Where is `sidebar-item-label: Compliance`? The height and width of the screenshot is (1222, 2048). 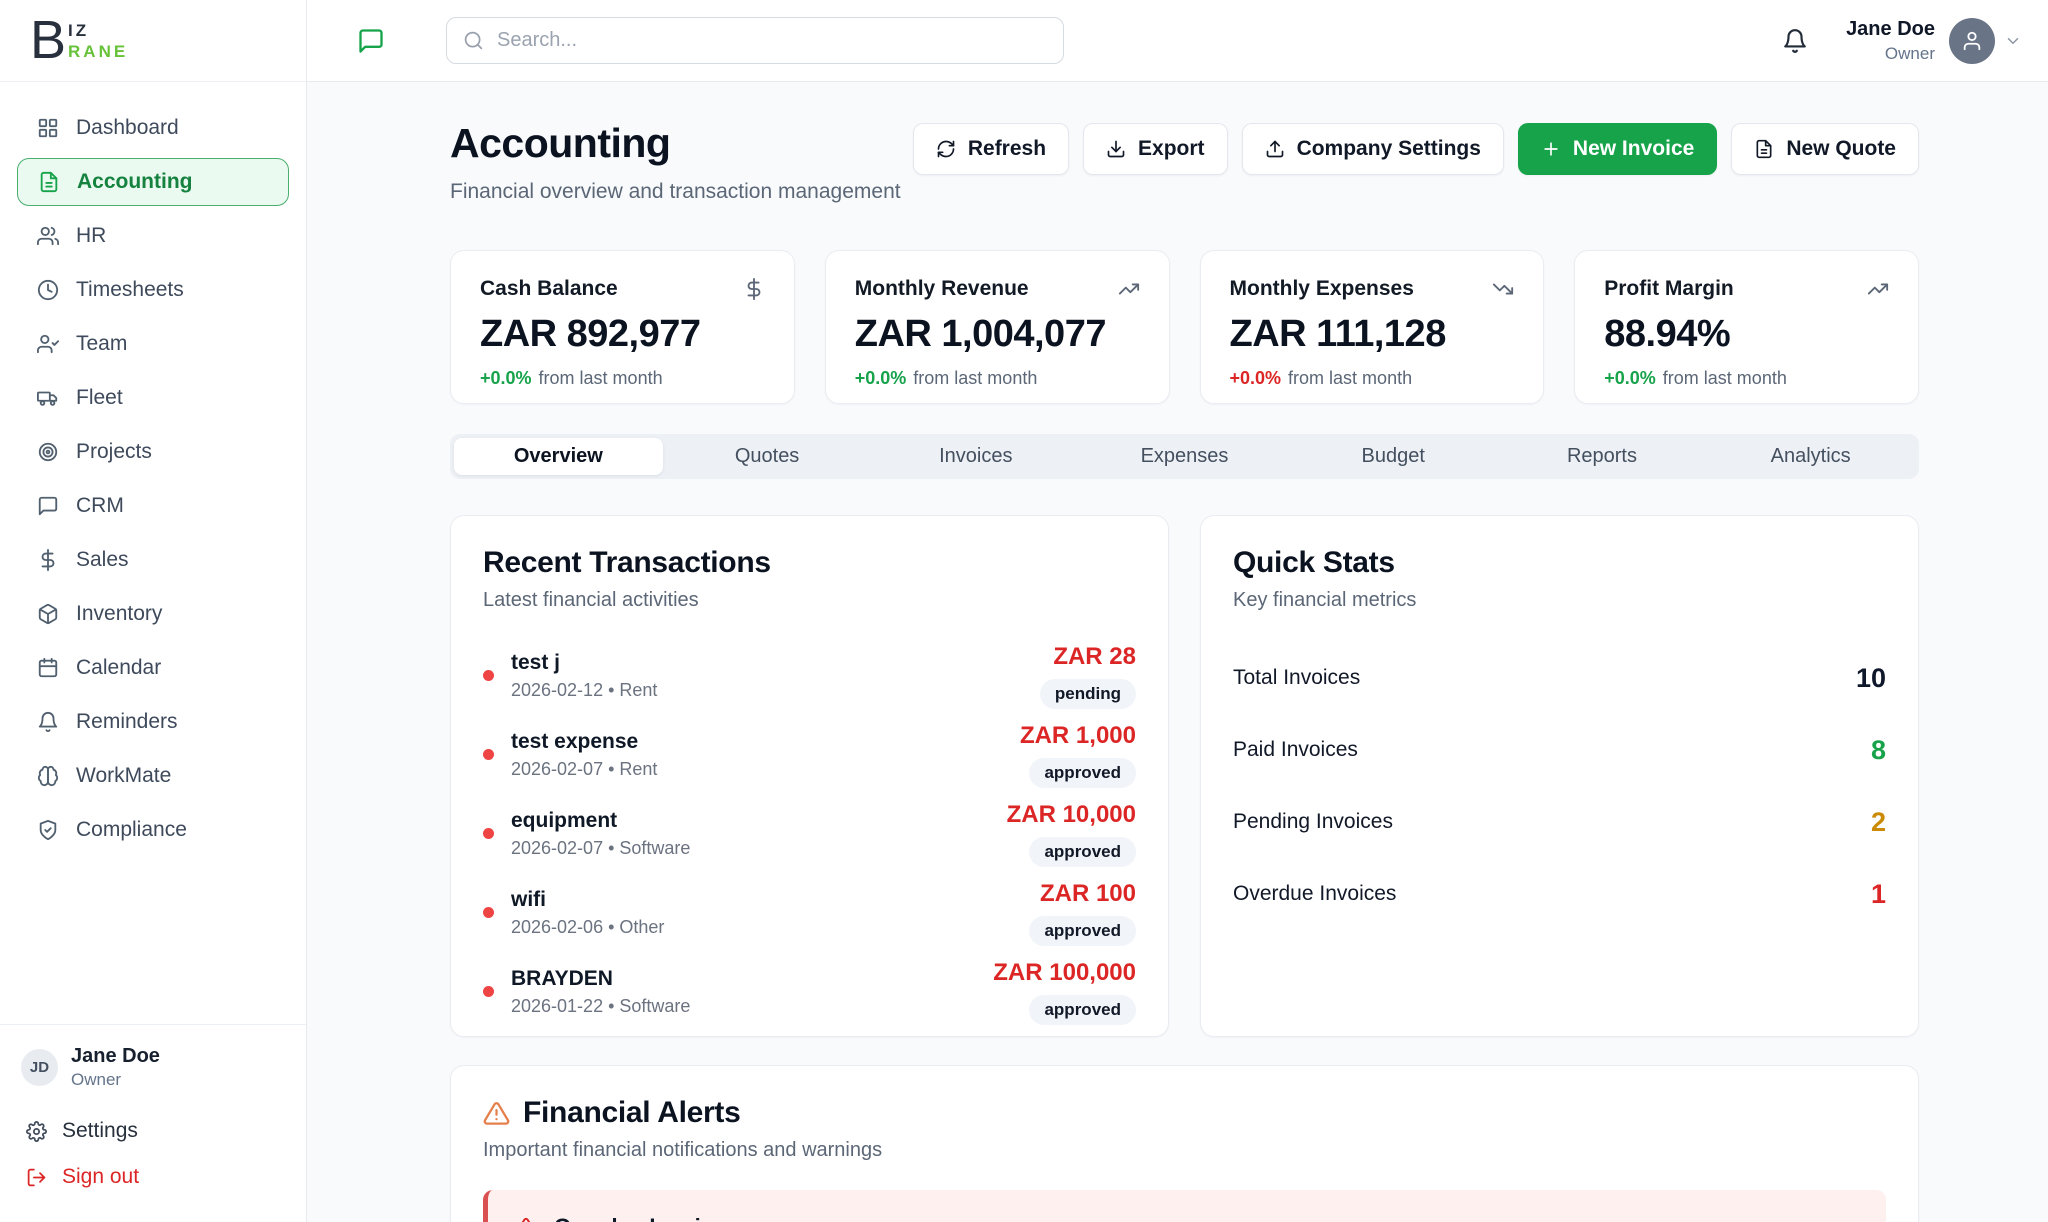
sidebar-item-label: Compliance is located at coordinates (131, 829).